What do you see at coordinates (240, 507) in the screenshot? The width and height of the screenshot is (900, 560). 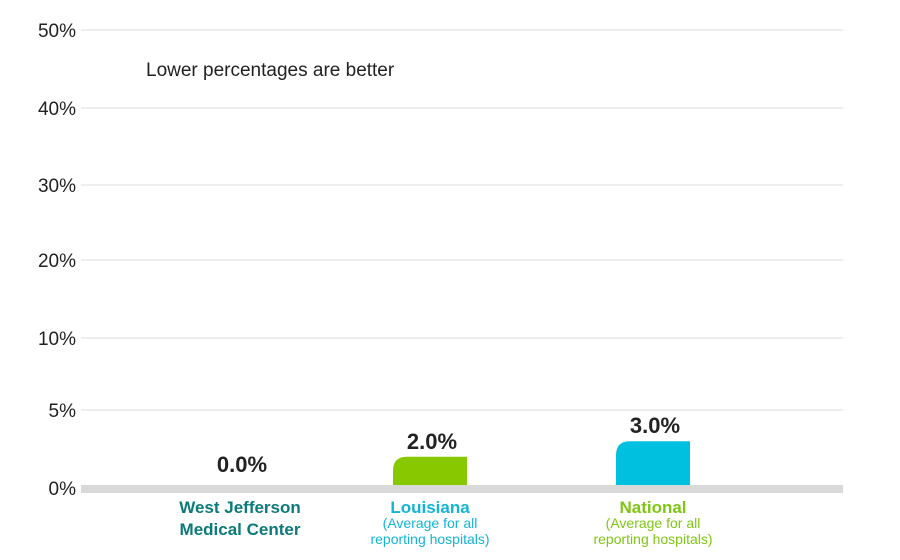 I see `category-name: West Jefferson` at bounding box center [240, 507].